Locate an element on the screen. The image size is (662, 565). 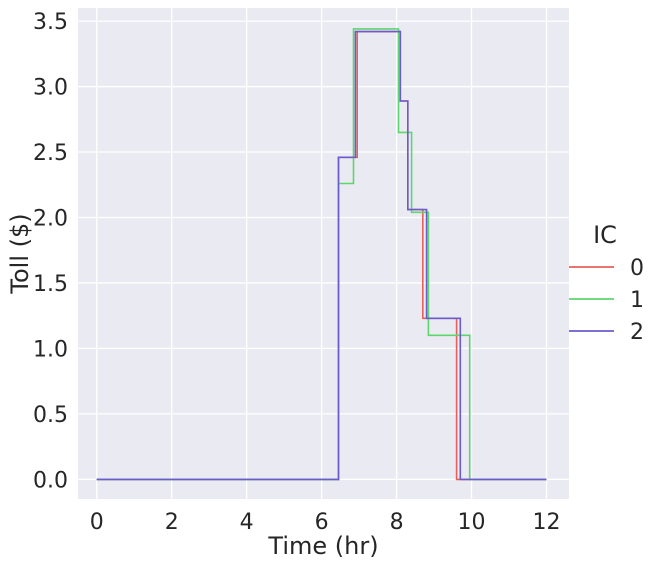
y-tick-label: 1.0 is located at coordinates (50, 349).